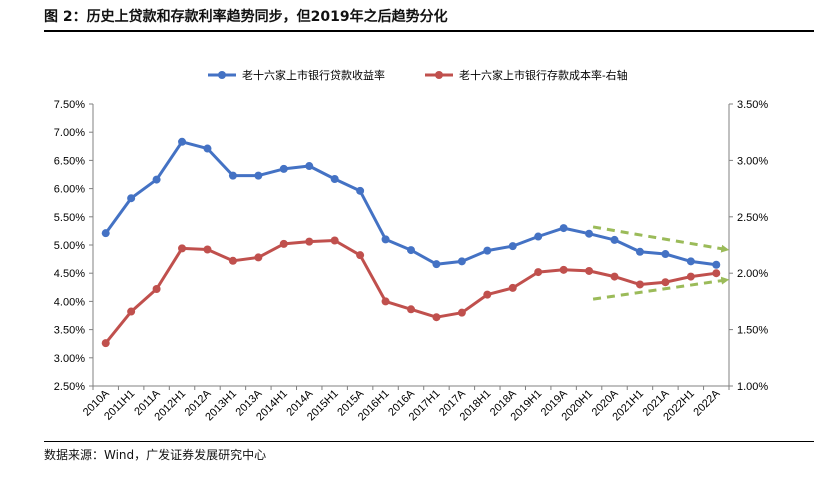 This screenshot has width=830, height=496. What do you see at coordinates (661, 239) in the screenshot?
I see `down-trend-arrow` at bounding box center [661, 239].